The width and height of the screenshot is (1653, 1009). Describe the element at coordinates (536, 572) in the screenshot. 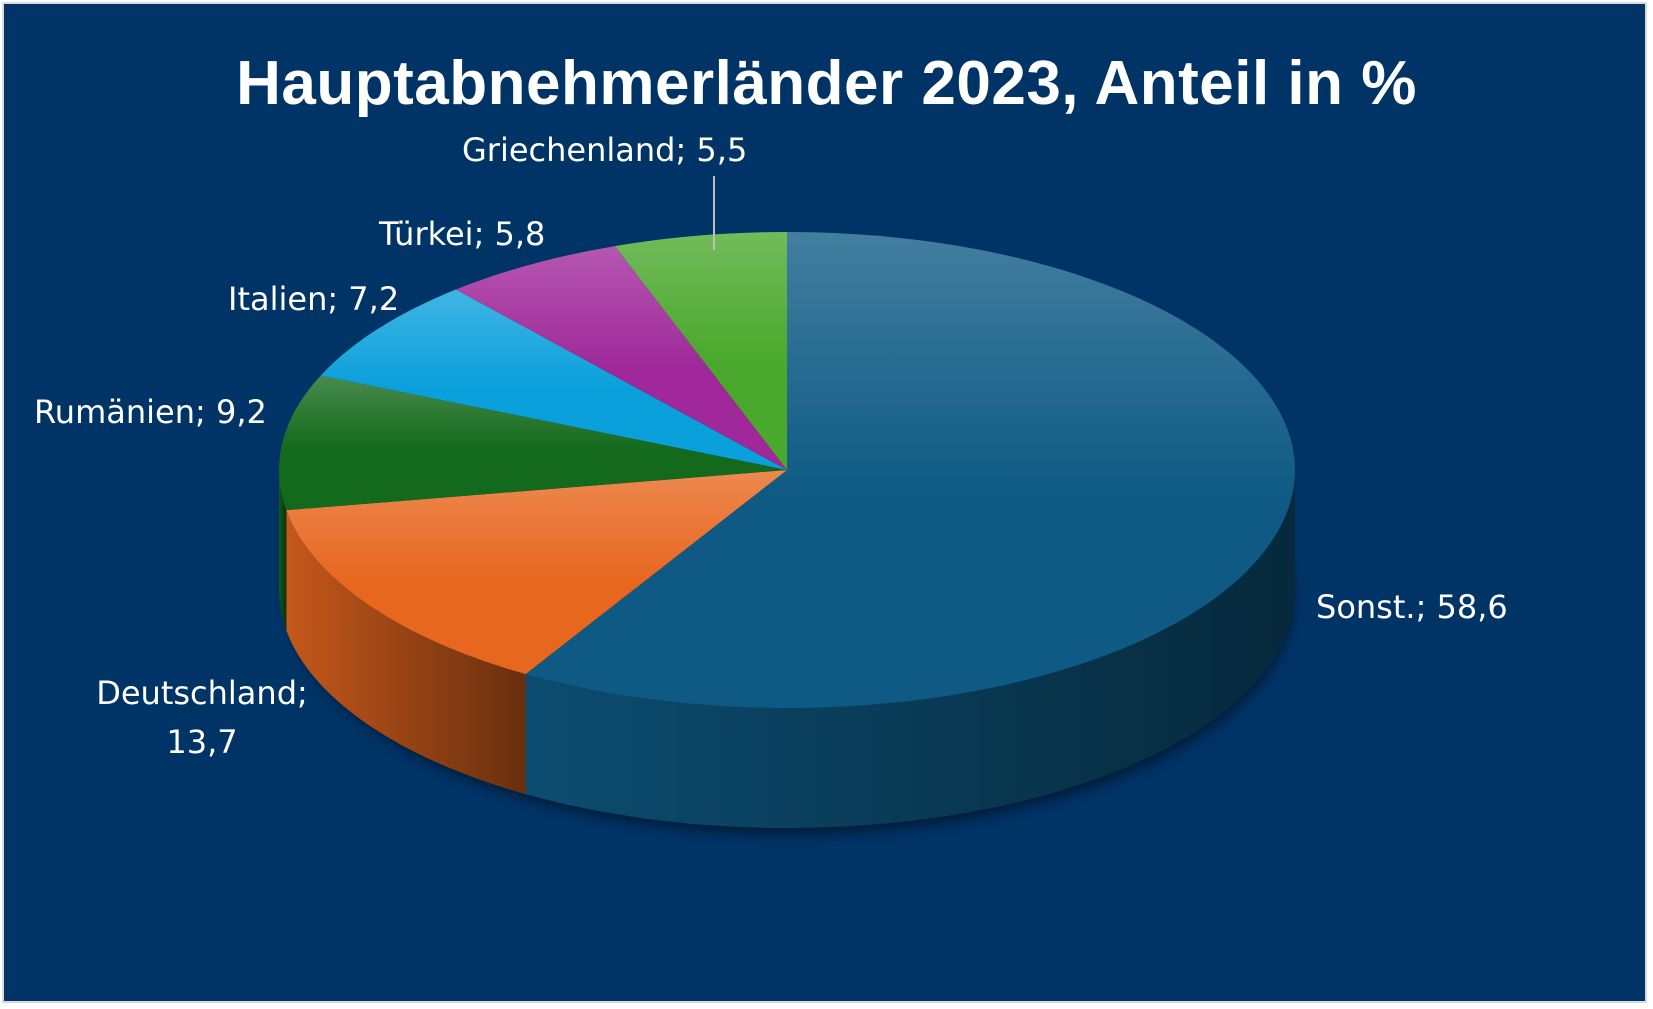

I see `slice-deutschland` at that location.